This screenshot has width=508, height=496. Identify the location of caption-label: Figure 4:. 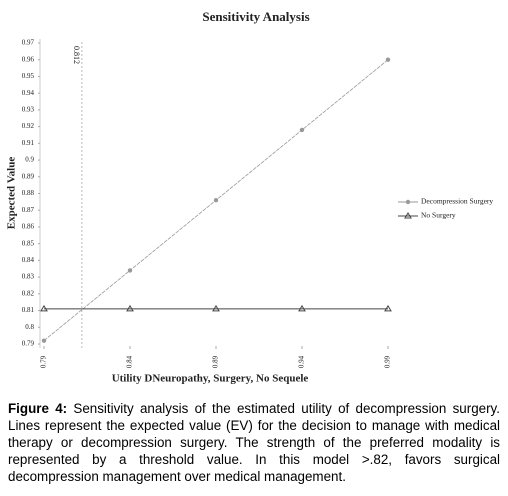
(38, 408).